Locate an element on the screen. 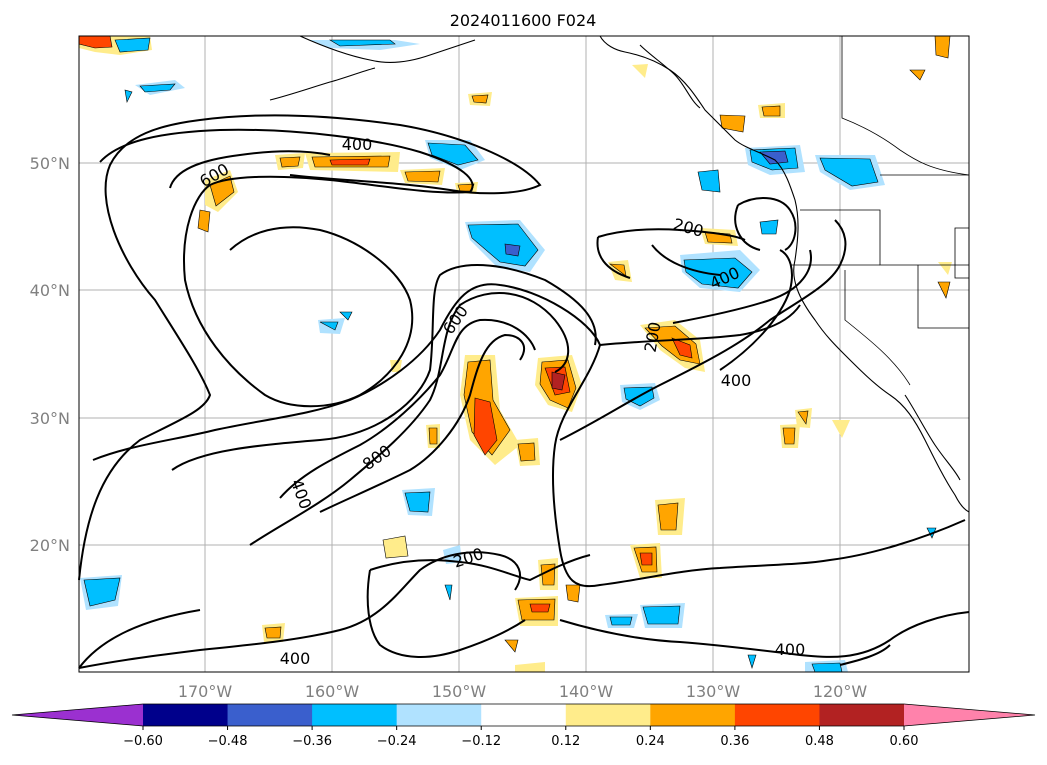 This screenshot has width=1047, height=765. colorbar-tick-label: −0.24 is located at coordinates (397, 741).